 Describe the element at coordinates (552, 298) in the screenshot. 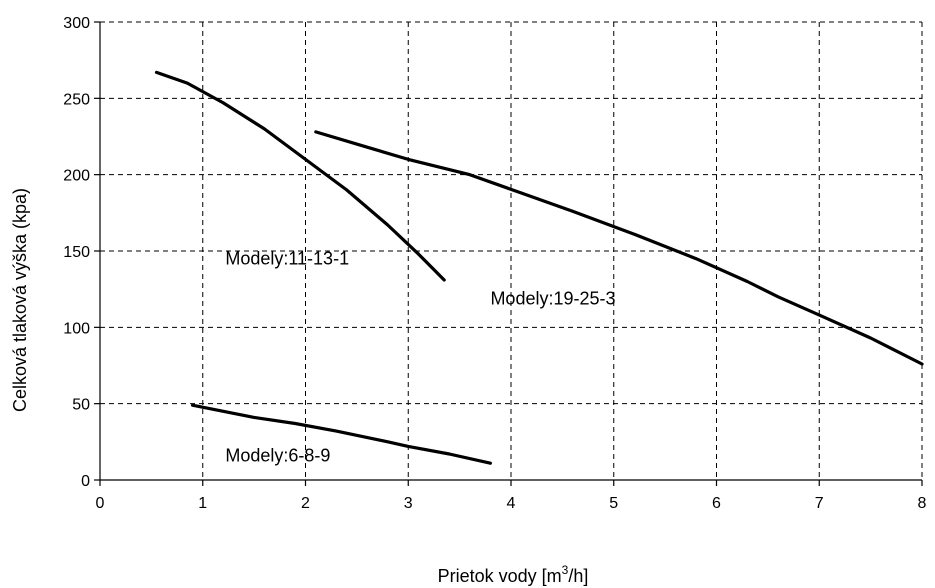

I see `series-label-1: Modely:19-25-3` at that location.